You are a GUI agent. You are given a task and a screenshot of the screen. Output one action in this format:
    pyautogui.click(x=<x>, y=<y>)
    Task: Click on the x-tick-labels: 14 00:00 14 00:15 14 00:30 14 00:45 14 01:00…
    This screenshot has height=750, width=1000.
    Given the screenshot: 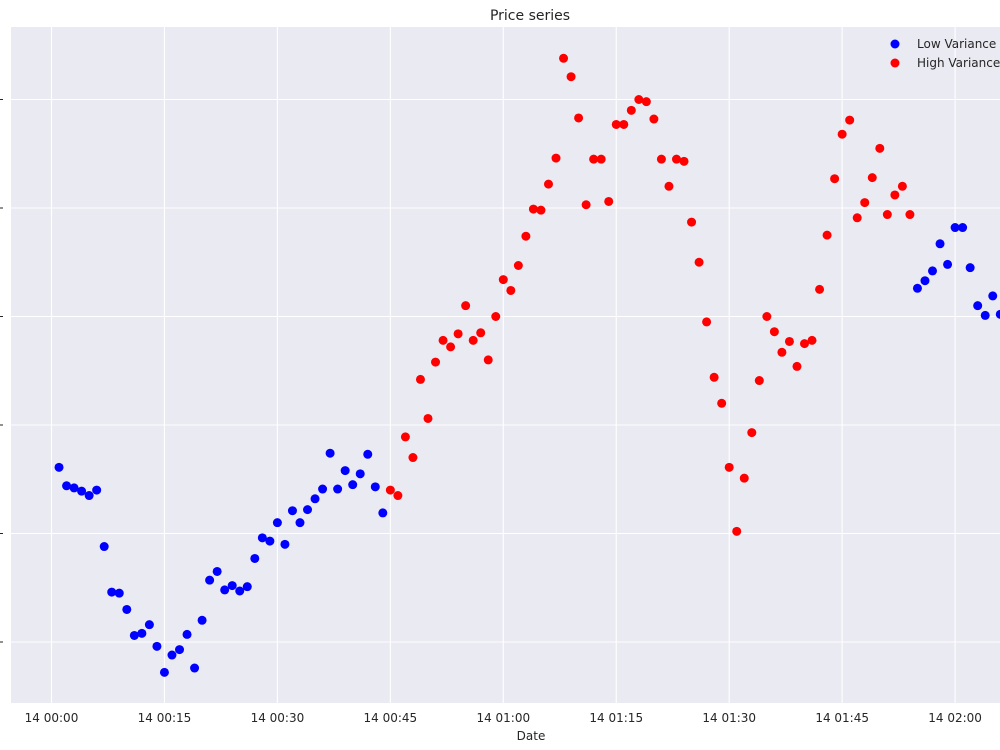 What is the action you would take?
    pyautogui.click(x=503, y=718)
    